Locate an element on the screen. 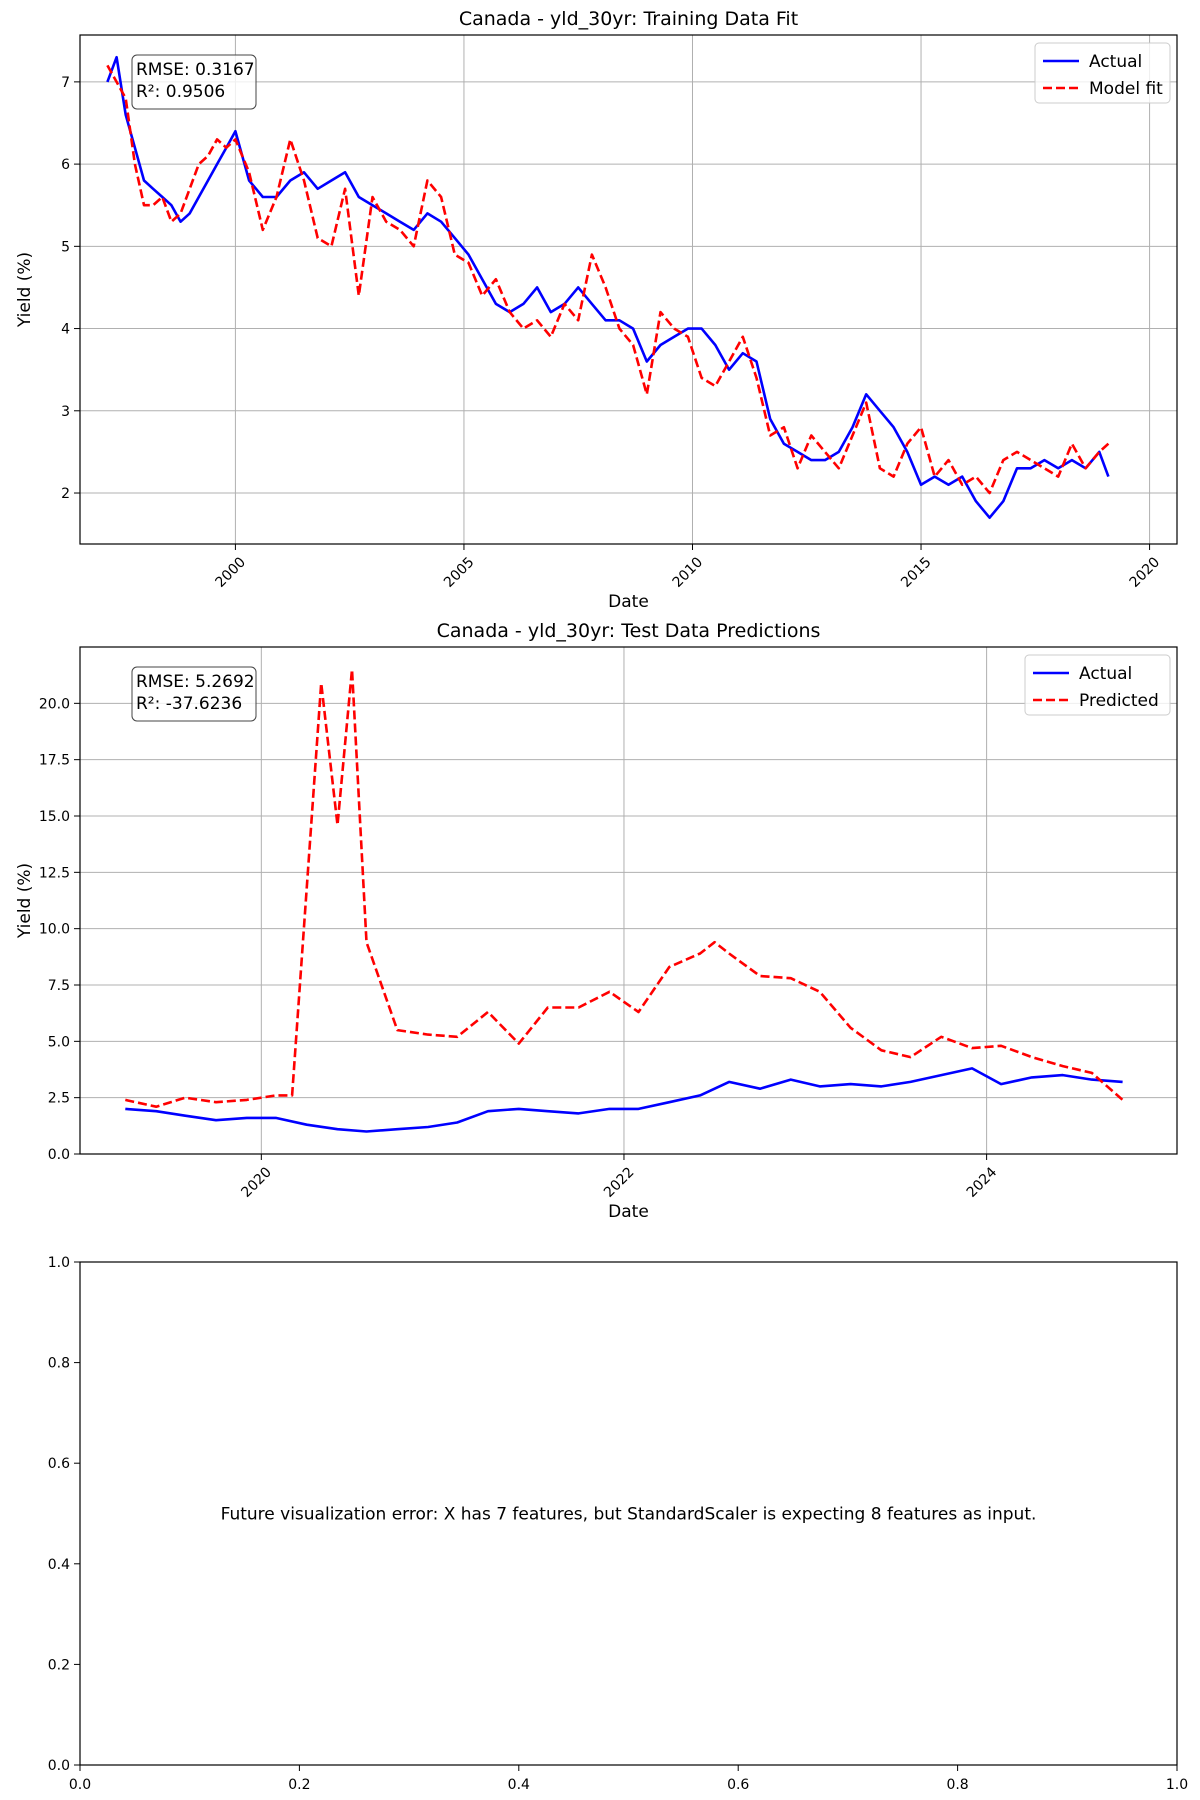 The width and height of the screenshot is (1200, 1800). metric-text: R²: -37.6236 is located at coordinates (189, 704).